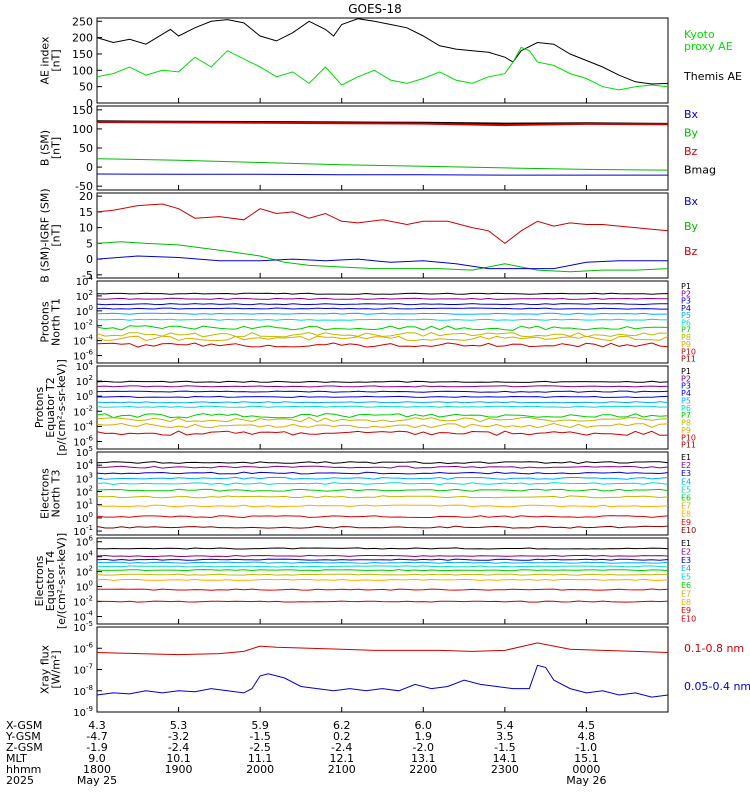 This screenshot has height=800, width=750. I want to click on legend-entry: Kyoto, so click(699, 34).